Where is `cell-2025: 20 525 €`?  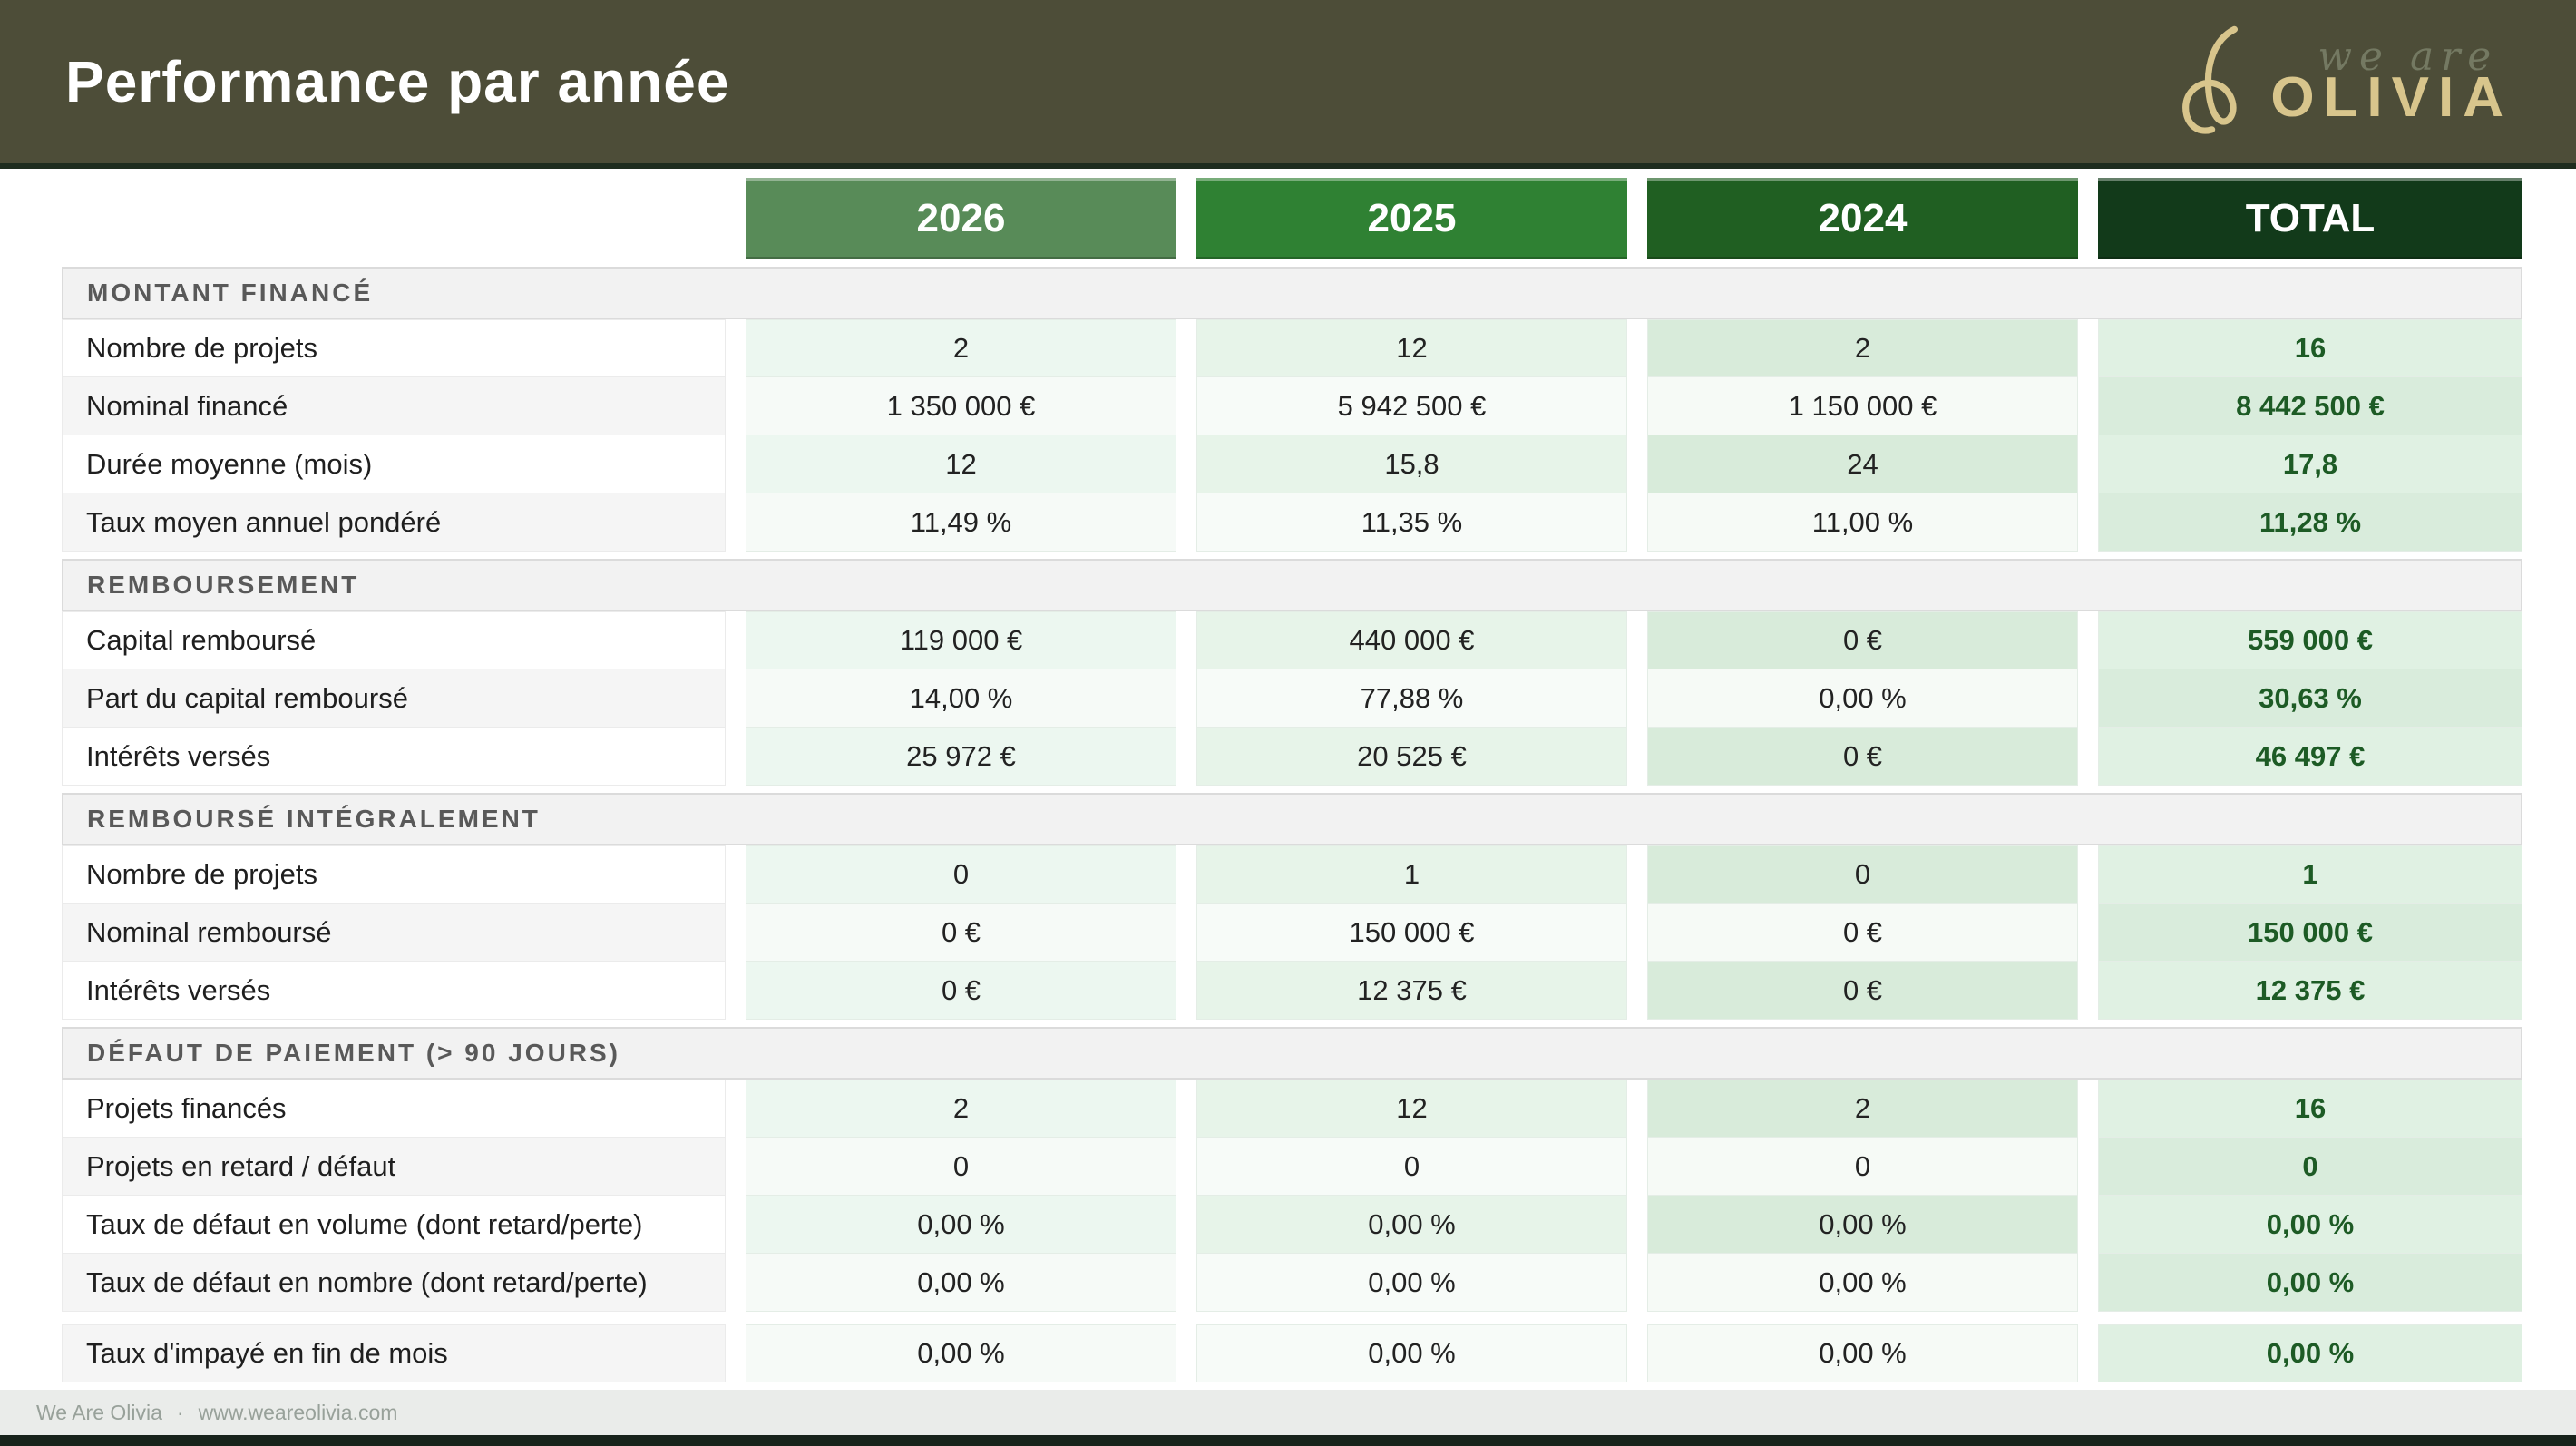
cell-2025: 20 525 € is located at coordinates (1411, 757).